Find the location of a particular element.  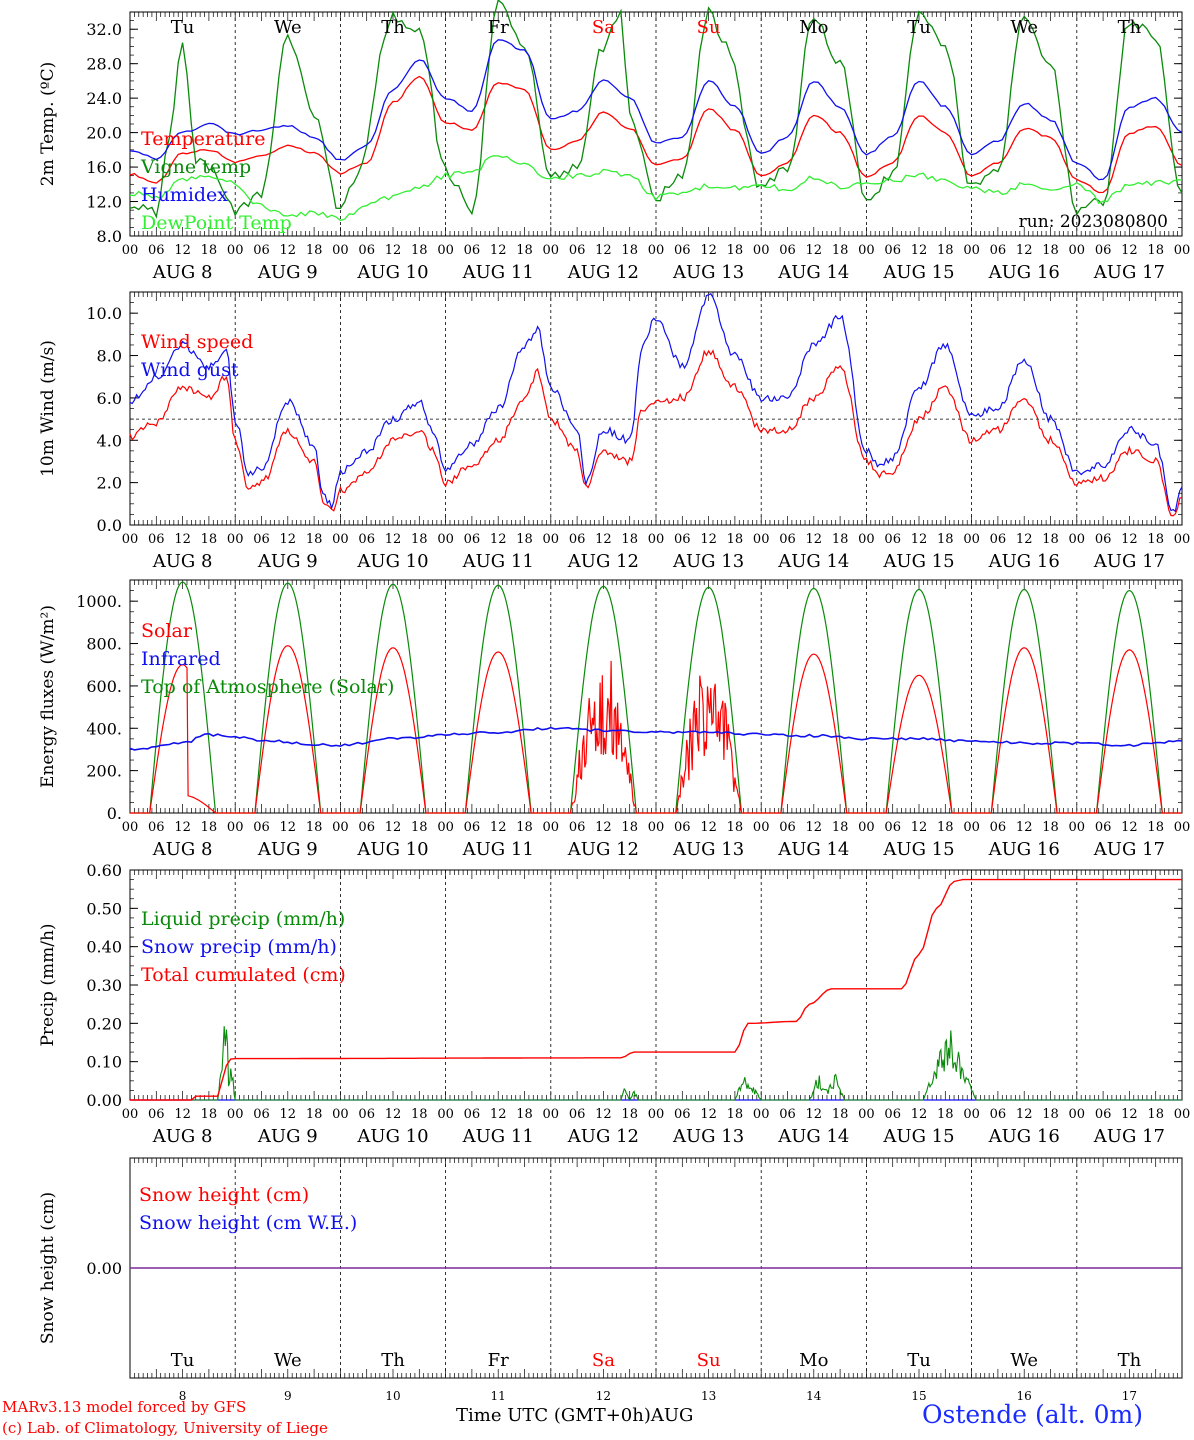

day-number: 14 is located at coordinates (814, 1396).